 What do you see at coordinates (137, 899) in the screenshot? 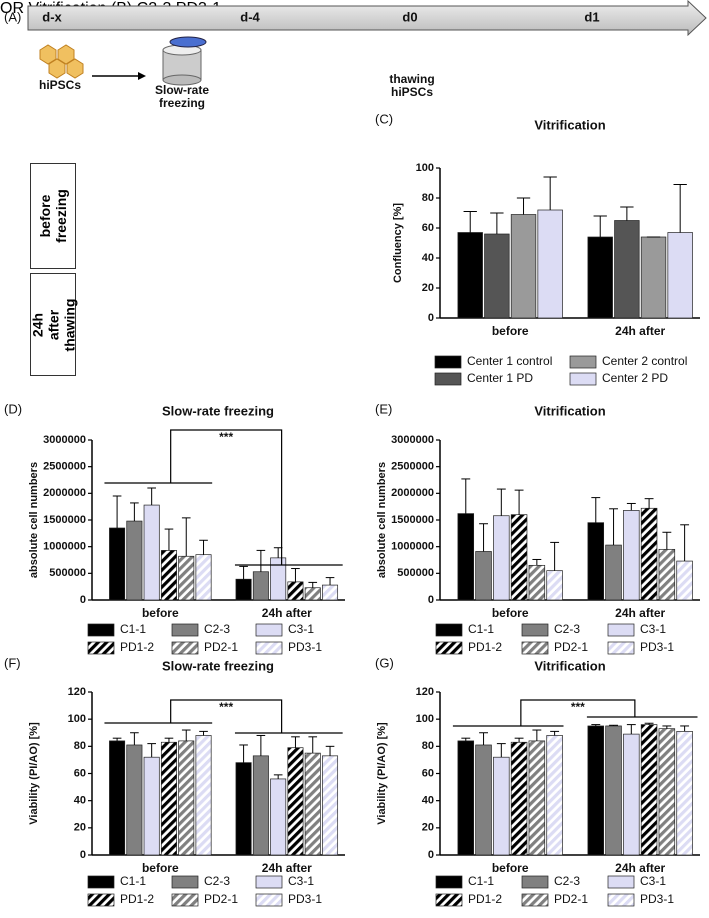
I see `legend-label: PD1-2` at bounding box center [137, 899].